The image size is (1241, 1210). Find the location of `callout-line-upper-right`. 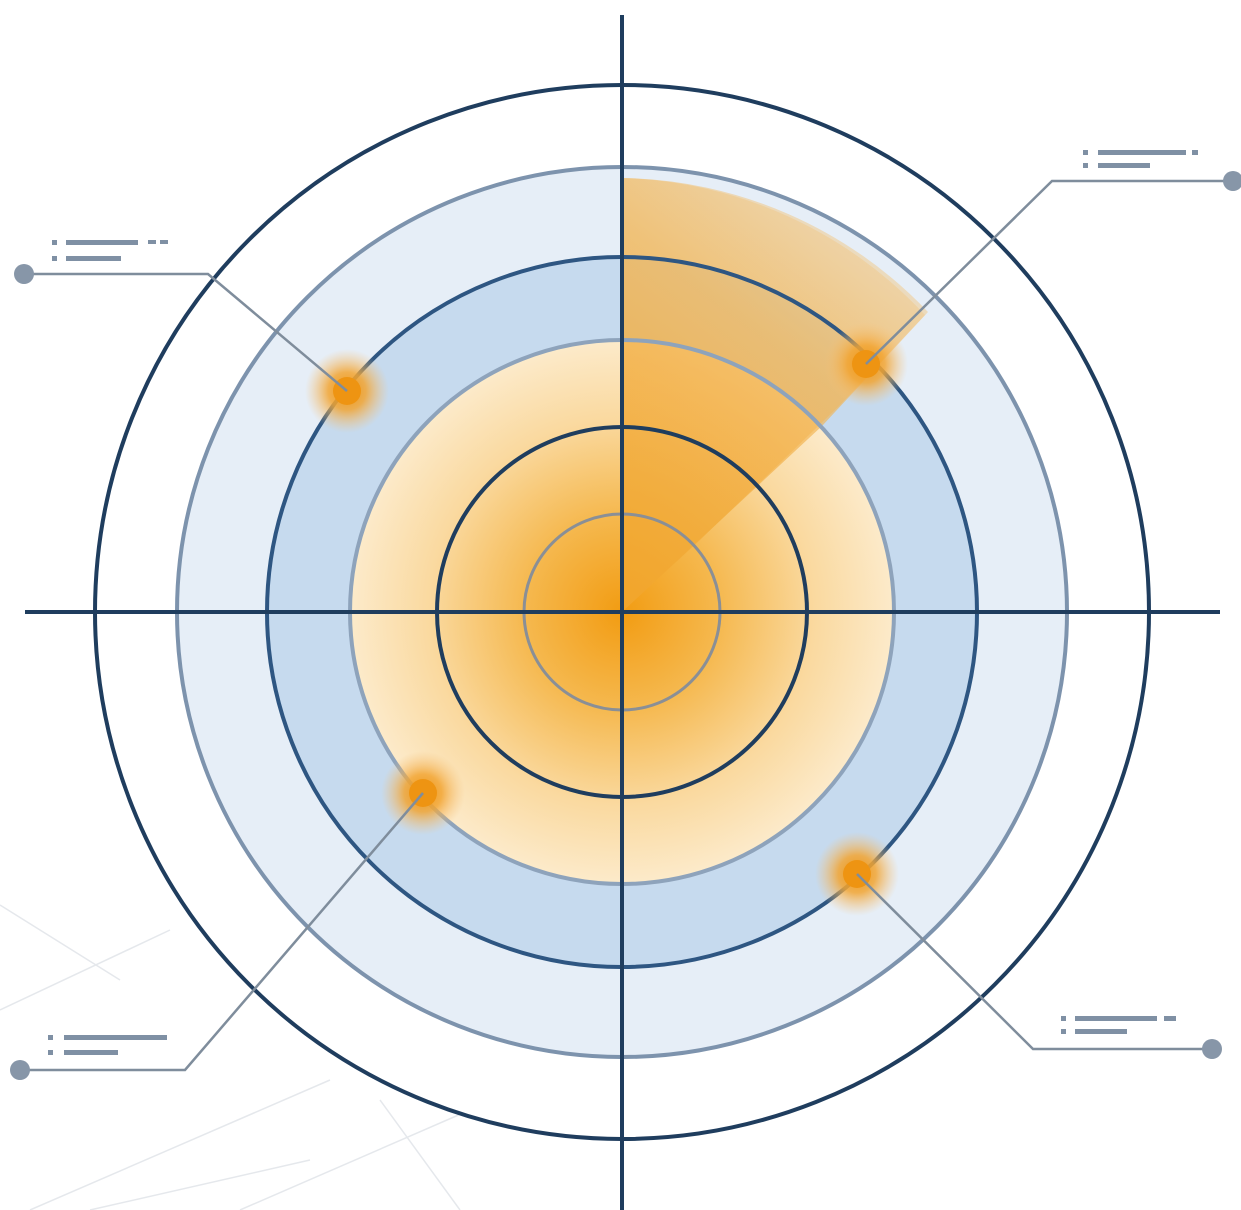

callout-line-upper-right is located at coordinates (1049, 272).